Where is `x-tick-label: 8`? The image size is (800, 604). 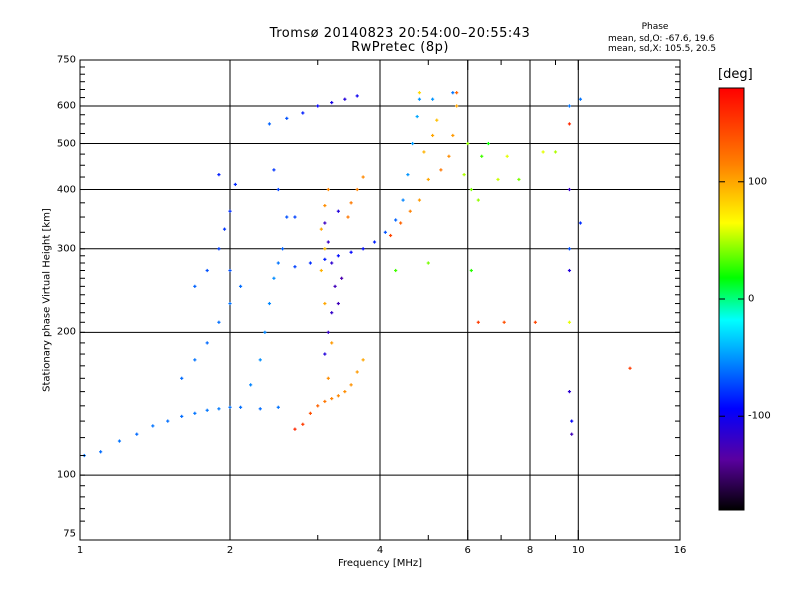
x-tick-label: 8 is located at coordinates (530, 550).